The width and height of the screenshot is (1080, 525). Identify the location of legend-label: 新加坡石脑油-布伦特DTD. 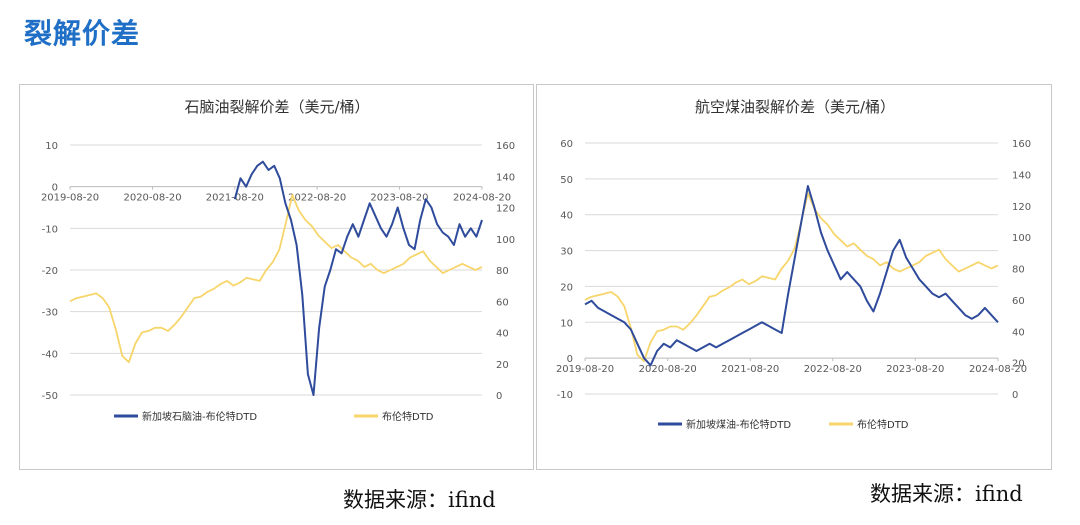
(199, 416).